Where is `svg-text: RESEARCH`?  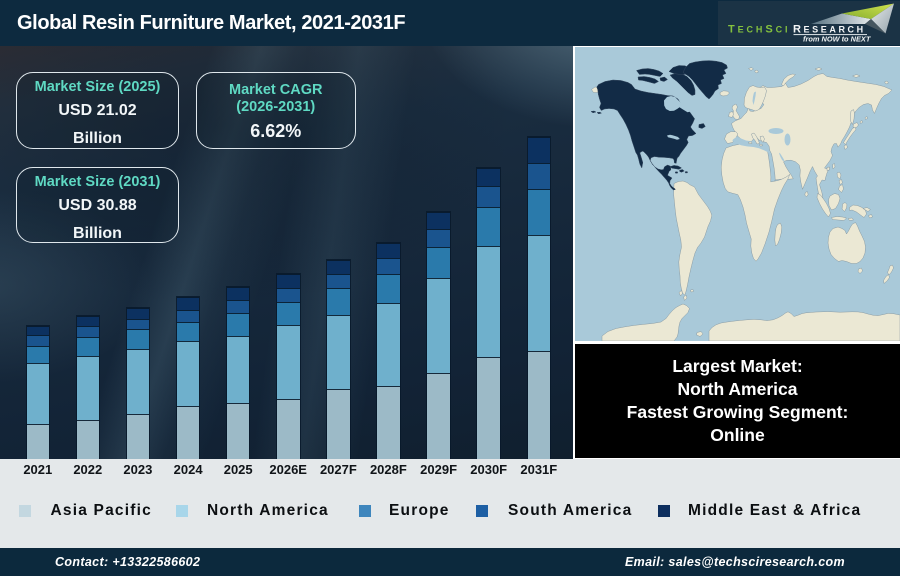 svg-text: RESEARCH is located at coordinates (829, 29).